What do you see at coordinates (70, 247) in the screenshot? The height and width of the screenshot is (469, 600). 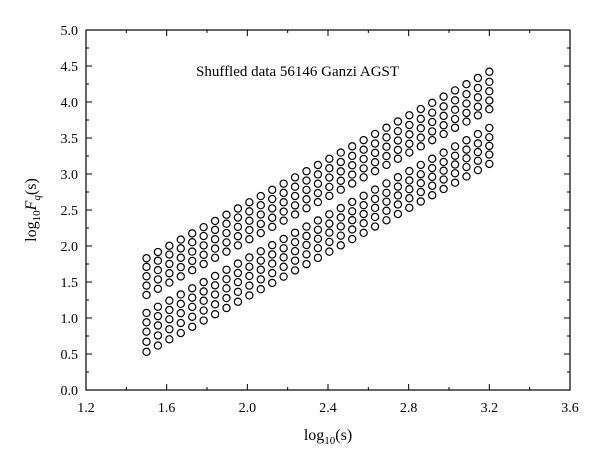 I see `y-tick-label: 2.0` at bounding box center [70, 247].